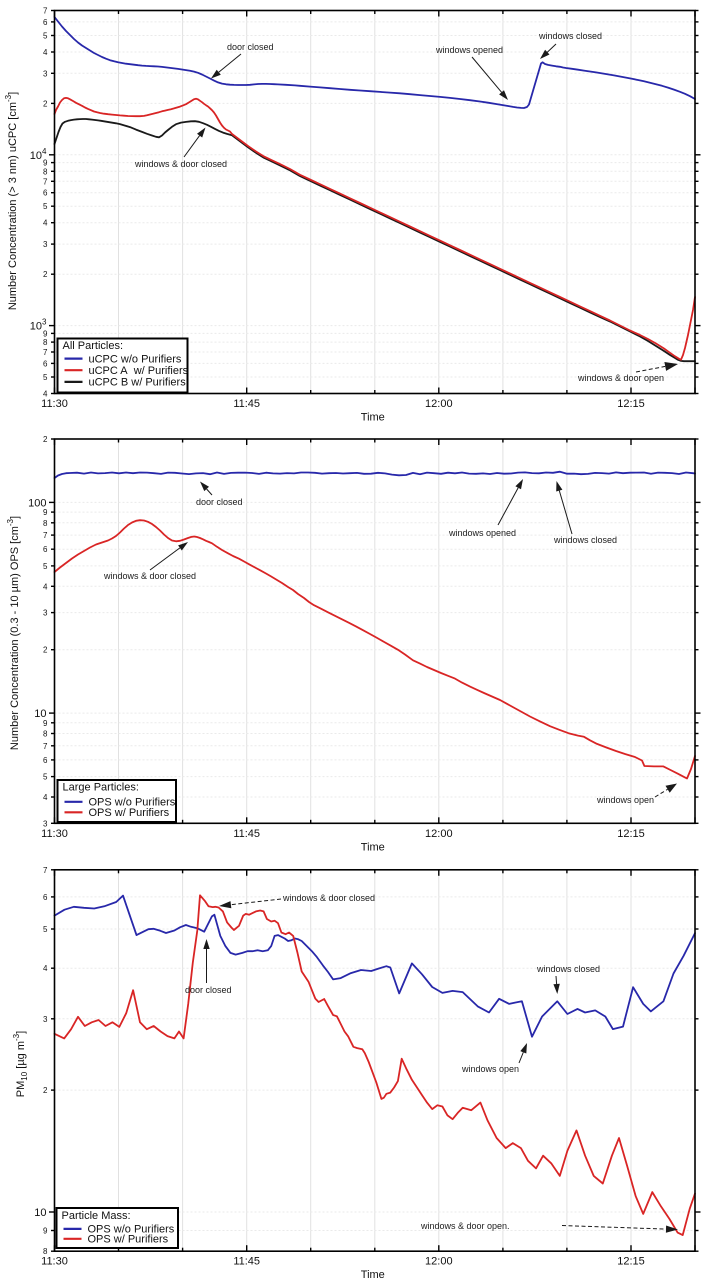  I want to click on svg-text: Large Particles:, so click(101, 788).